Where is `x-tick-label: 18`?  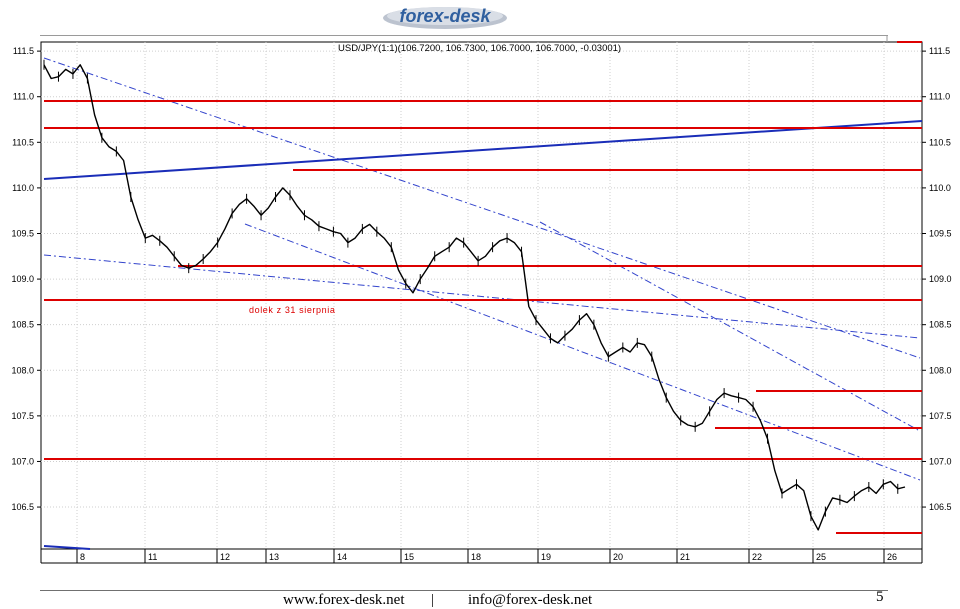
x-tick-label: 18 is located at coordinates (476, 557).